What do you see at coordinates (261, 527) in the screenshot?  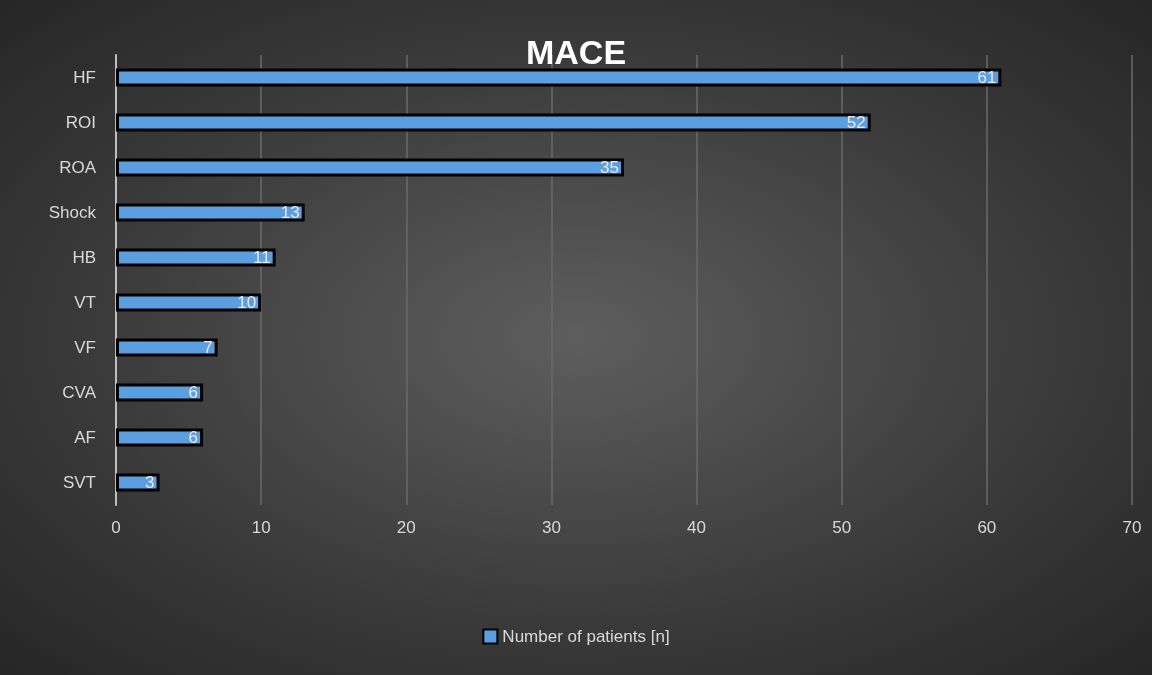 I see `x-tick-label: 10` at bounding box center [261, 527].